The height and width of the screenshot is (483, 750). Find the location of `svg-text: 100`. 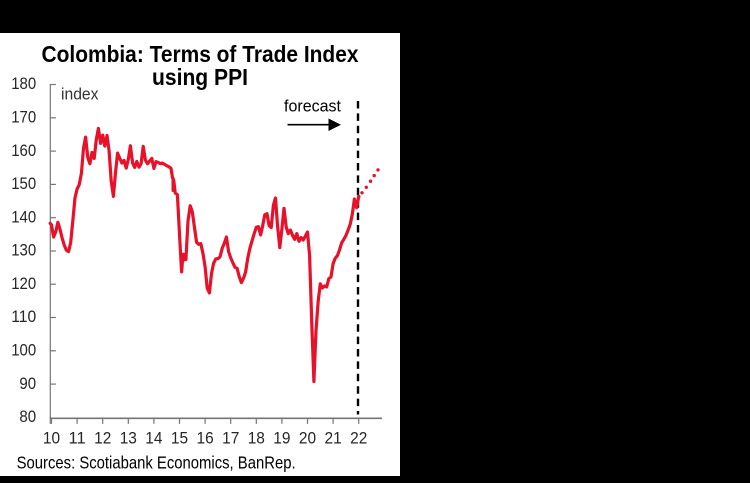

svg-text: 100 is located at coordinates (23, 350).